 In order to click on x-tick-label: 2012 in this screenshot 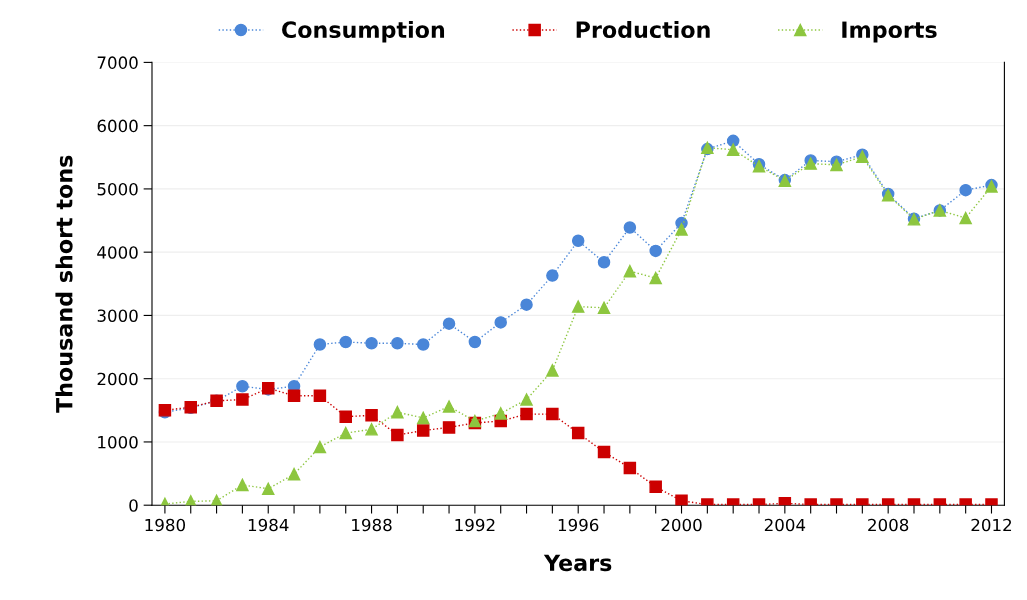, I will do `click(991, 525)`.